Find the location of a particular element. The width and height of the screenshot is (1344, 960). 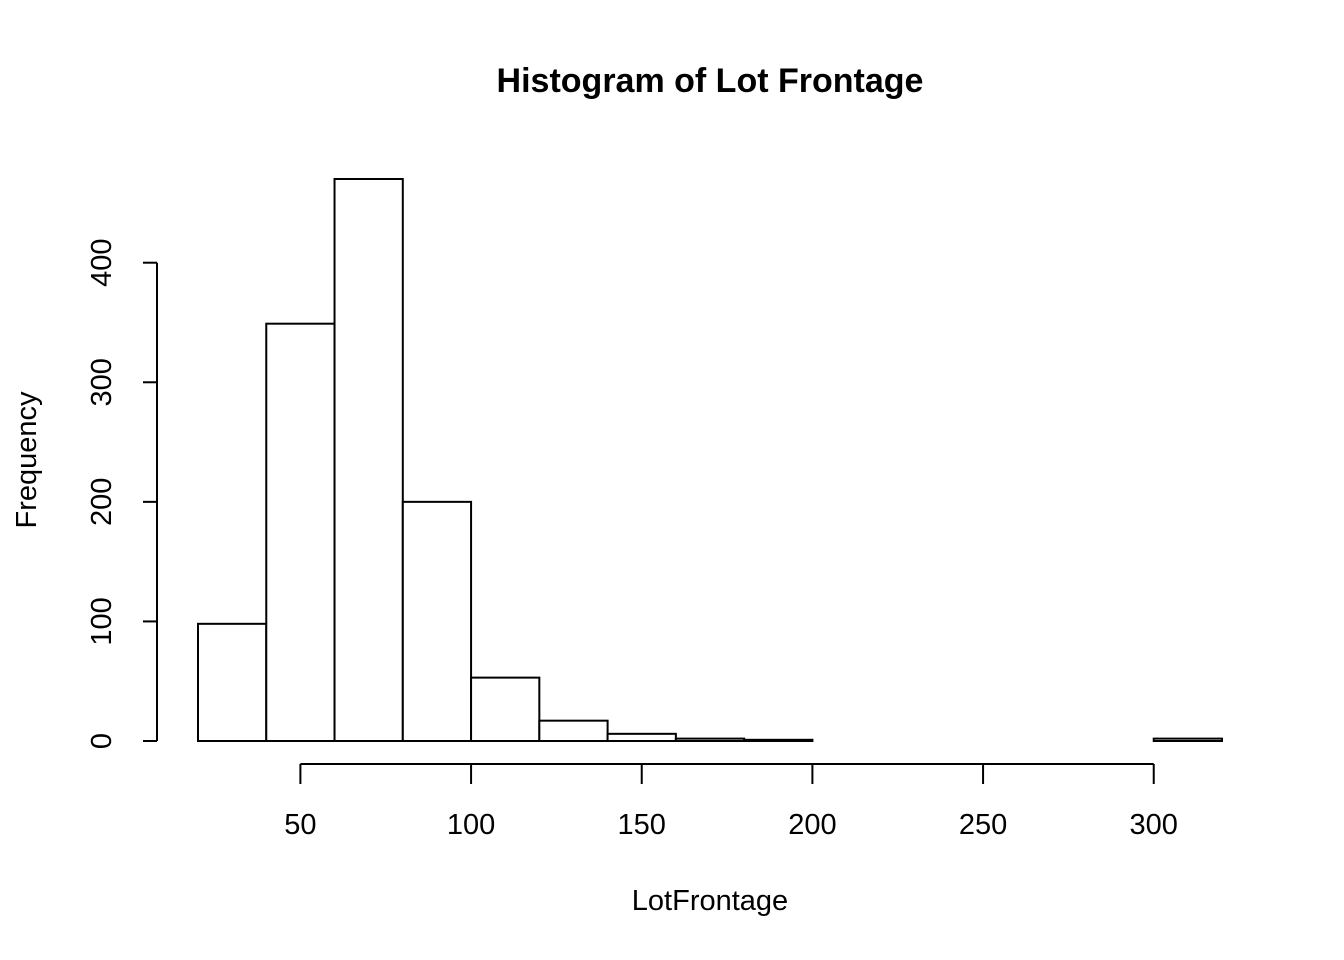

y-tick-label: 300 is located at coordinates (102, 382).